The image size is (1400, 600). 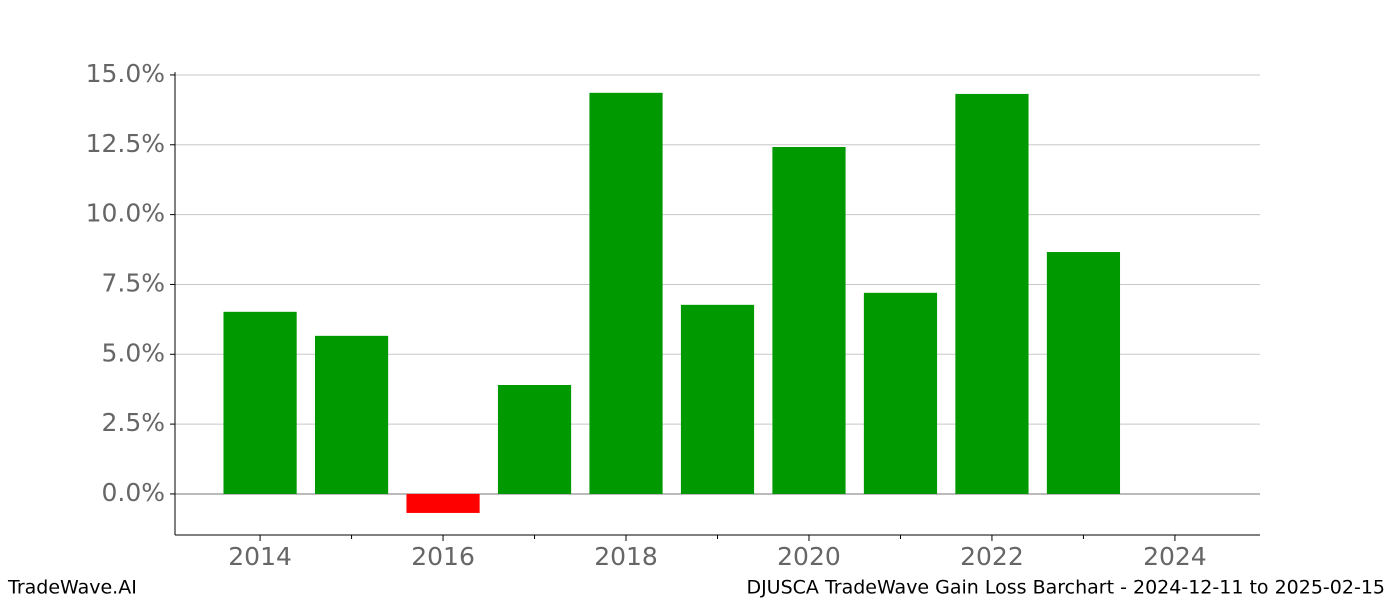 I want to click on x-tick-label: 2014, so click(x=260, y=556).